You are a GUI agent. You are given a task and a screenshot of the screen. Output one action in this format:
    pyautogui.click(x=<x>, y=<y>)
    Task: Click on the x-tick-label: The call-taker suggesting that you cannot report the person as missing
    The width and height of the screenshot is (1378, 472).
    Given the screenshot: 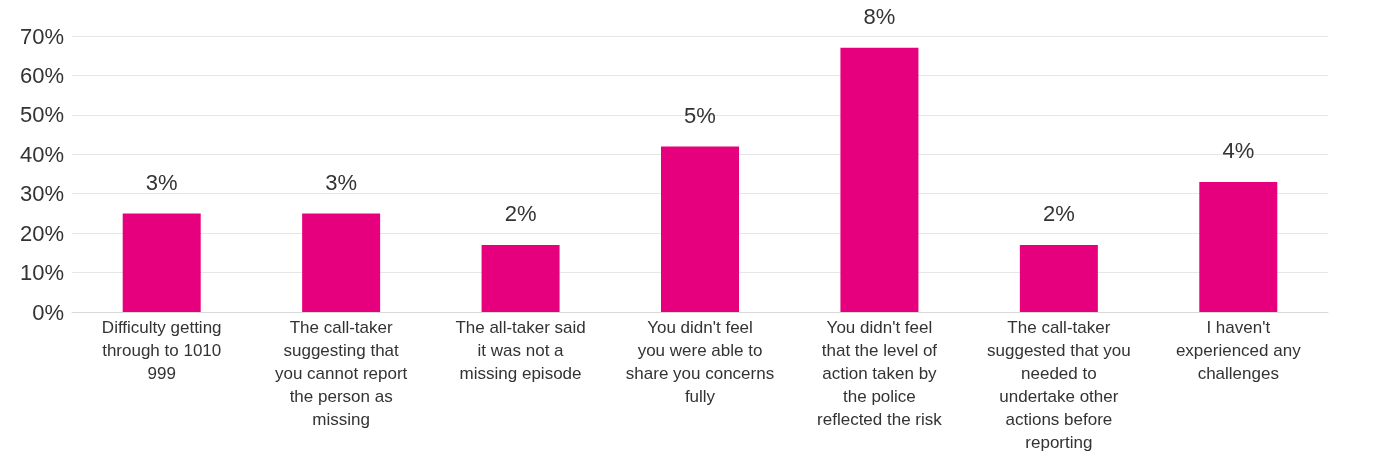 What is the action you would take?
    pyautogui.click(x=341, y=373)
    